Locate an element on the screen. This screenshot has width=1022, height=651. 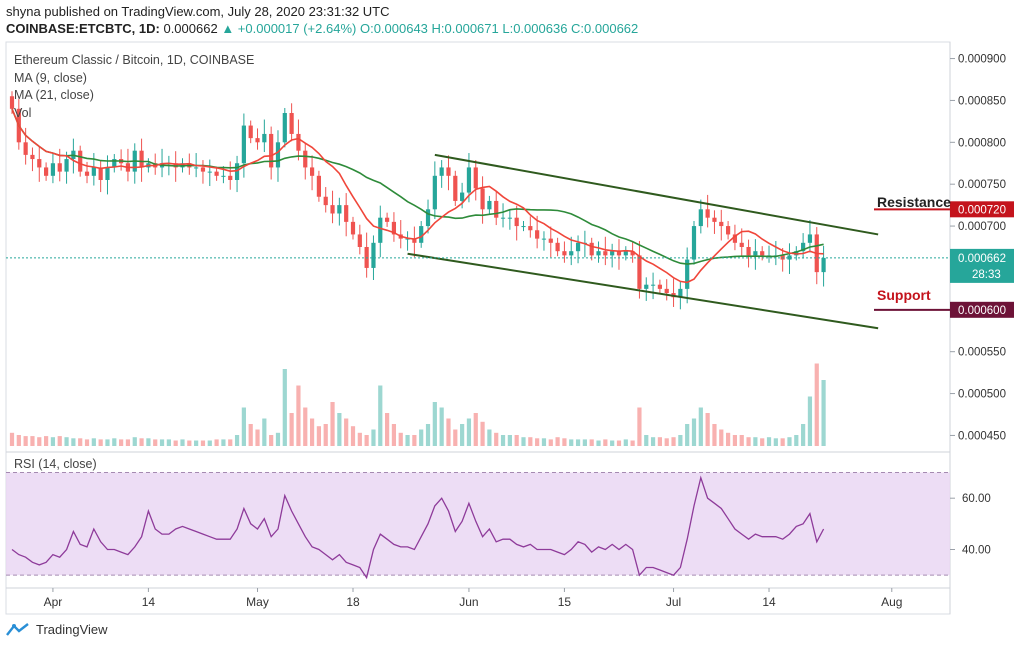
support-label: Support is located at coordinates (904, 295).